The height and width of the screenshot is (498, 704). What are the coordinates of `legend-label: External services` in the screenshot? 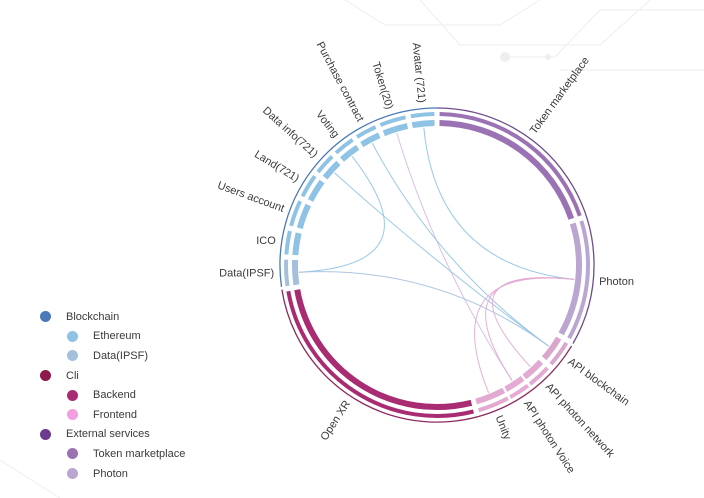 It's located at (108, 434).